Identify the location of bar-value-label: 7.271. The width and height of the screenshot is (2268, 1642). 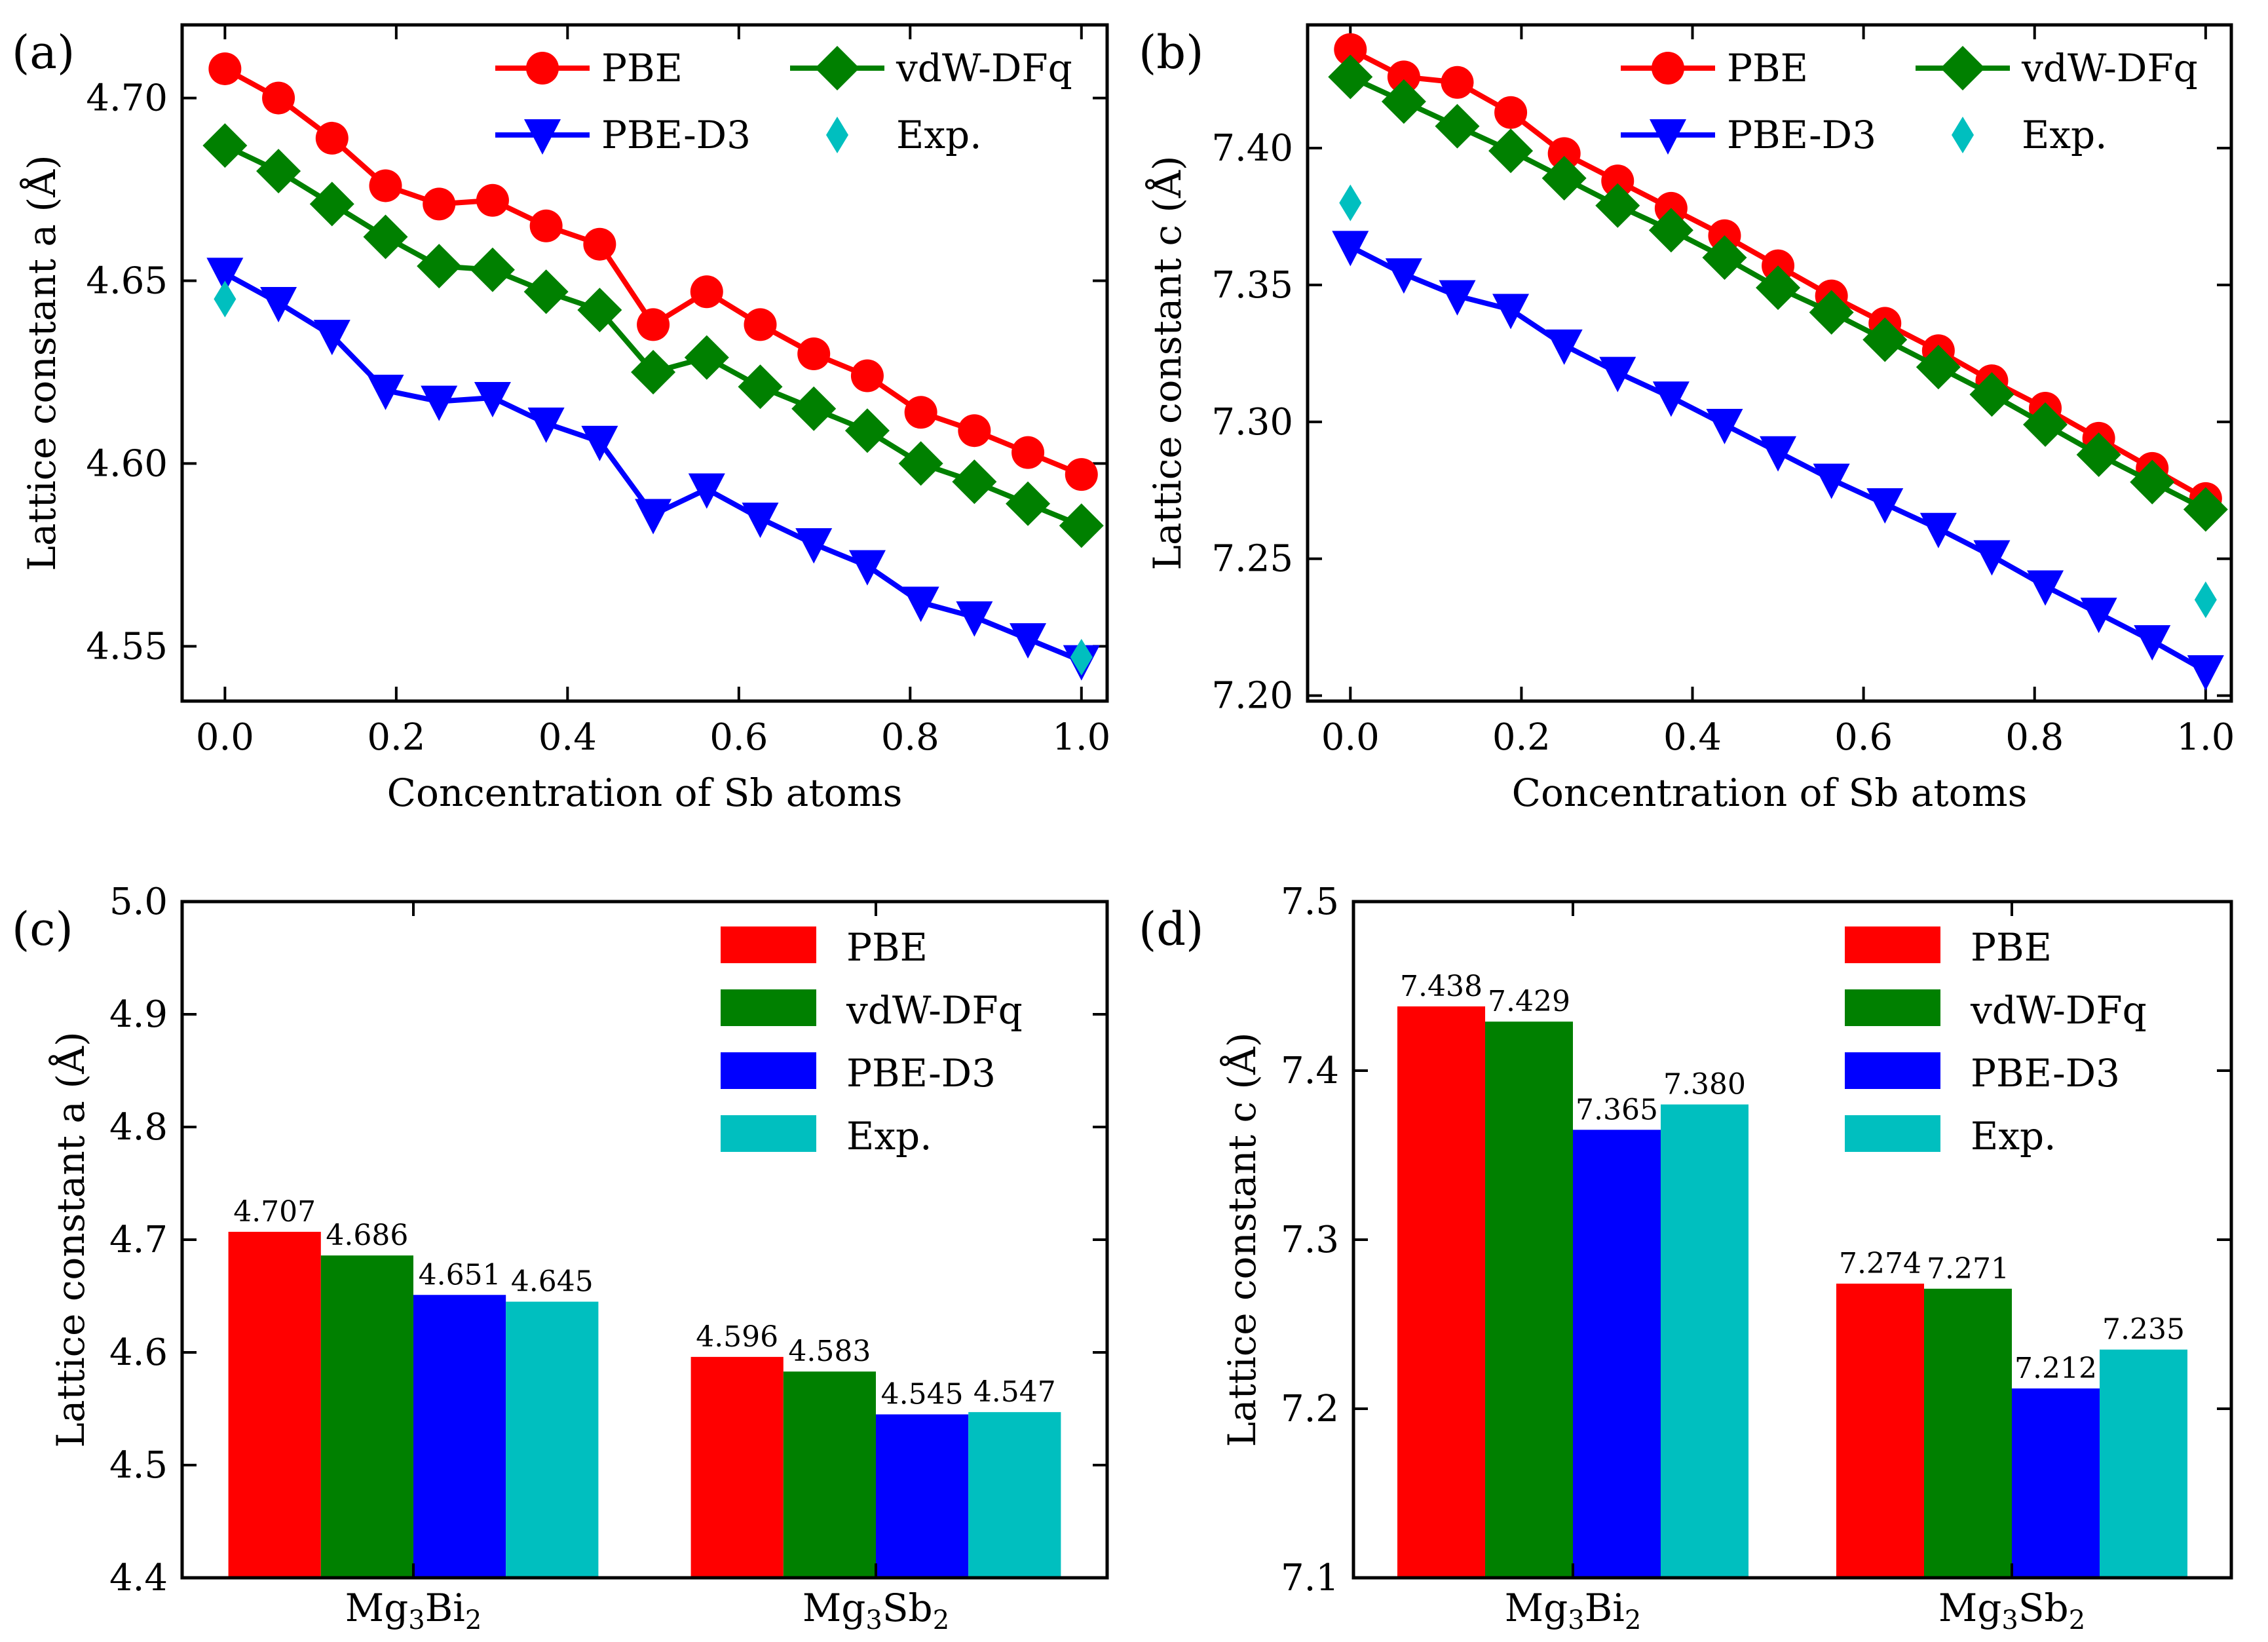
(1968, 1269).